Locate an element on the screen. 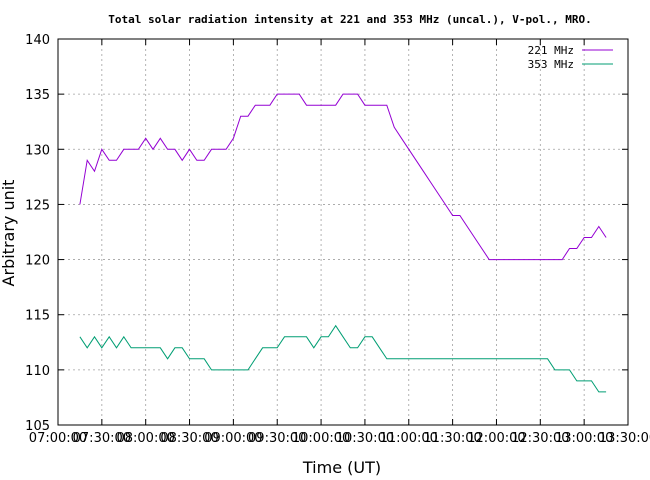 The image size is (650, 480). x-tick-label: 11:30:00 is located at coordinates (452, 438).